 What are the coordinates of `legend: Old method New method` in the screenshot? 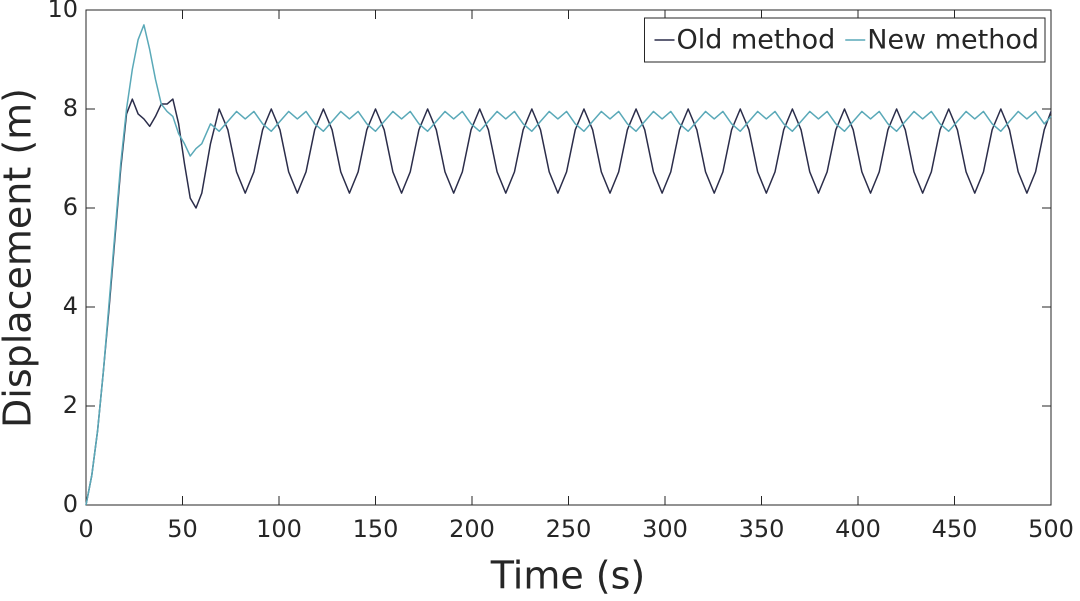 It's located at (845, 40).